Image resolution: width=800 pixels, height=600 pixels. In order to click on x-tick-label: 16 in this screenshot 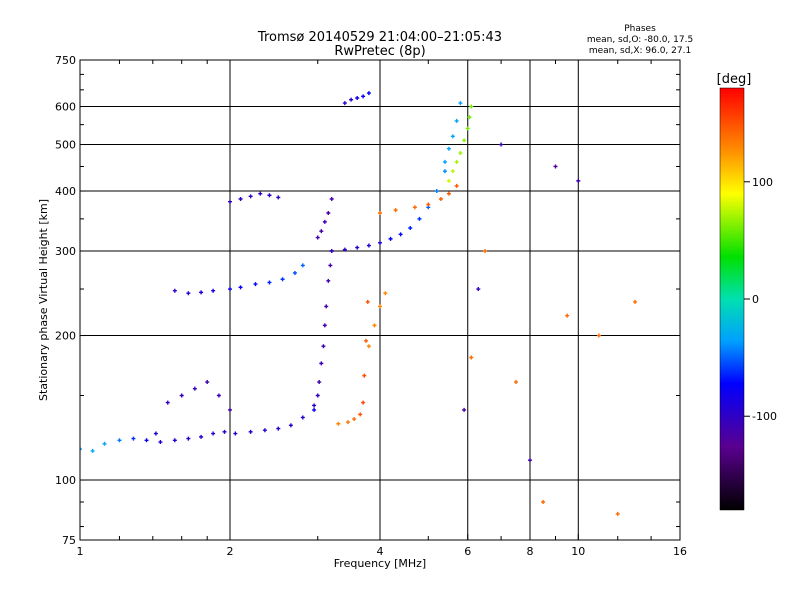, I will do `click(680, 551)`.